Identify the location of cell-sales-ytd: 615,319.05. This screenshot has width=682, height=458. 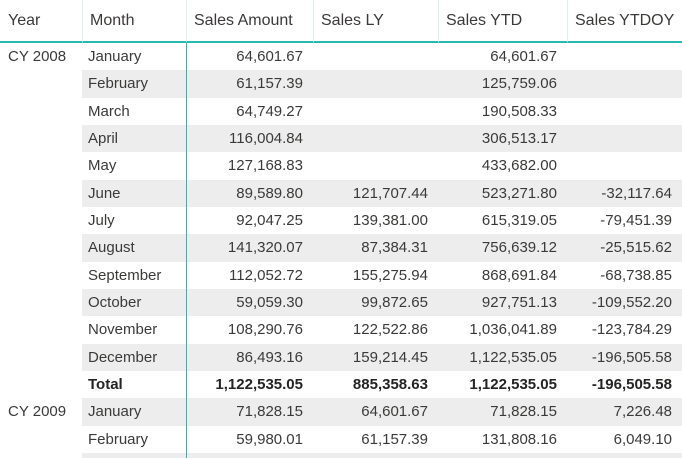
(519, 221).